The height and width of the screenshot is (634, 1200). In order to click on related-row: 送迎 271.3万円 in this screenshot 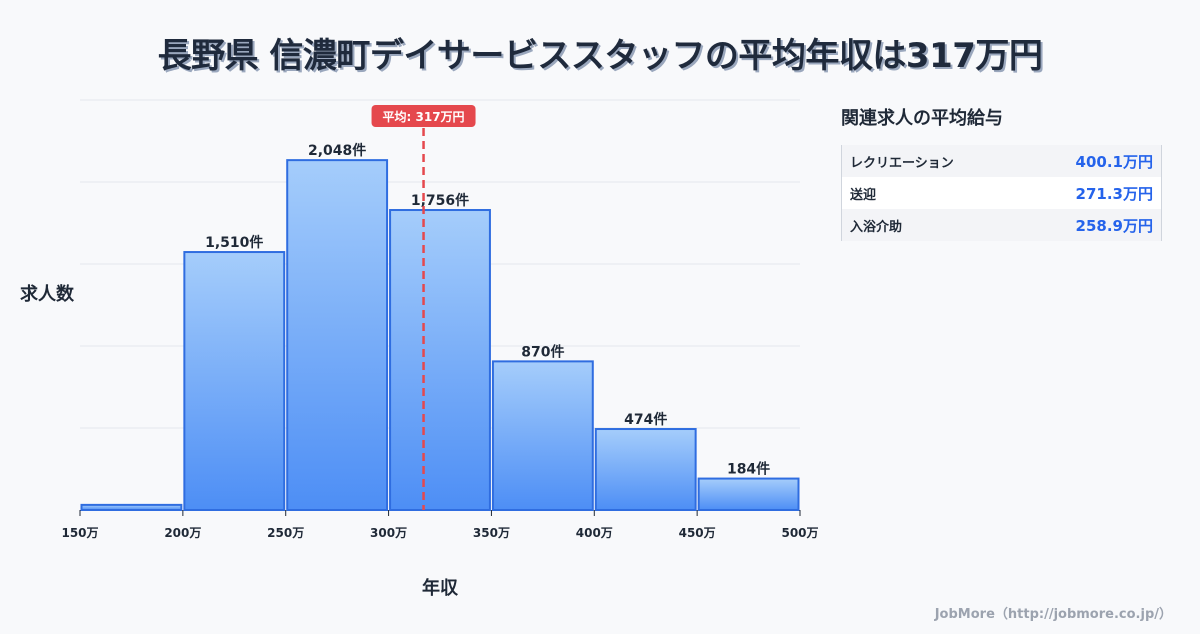, I will do `click(1001, 193)`.